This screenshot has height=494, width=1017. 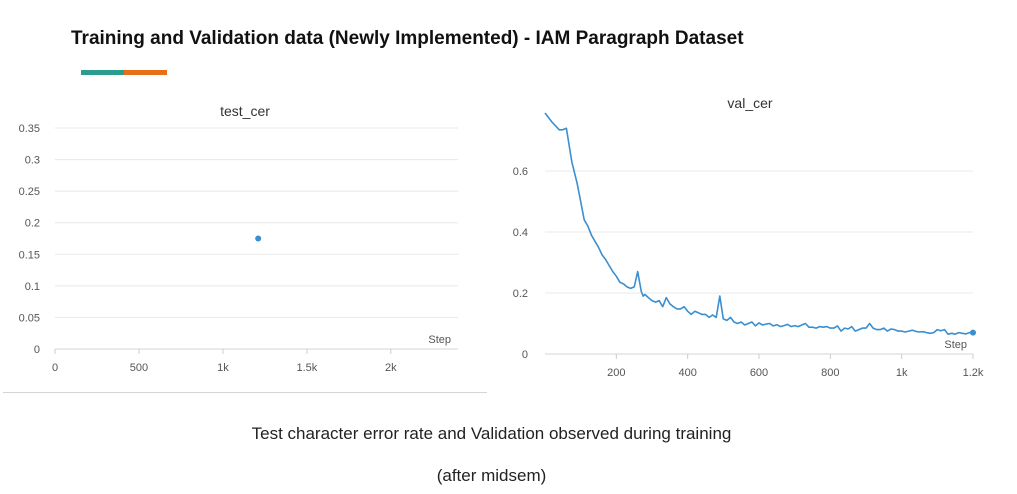 I want to click on test-cer-xtick-label: 0, so click(x=55, y=368).